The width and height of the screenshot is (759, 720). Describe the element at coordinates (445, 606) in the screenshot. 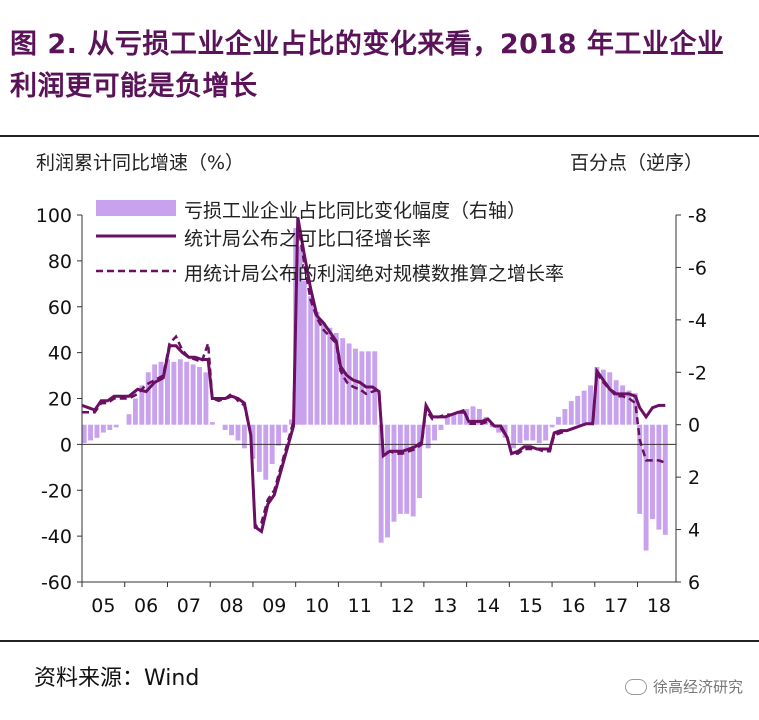

I see `x-tick-label: 13` at that location.